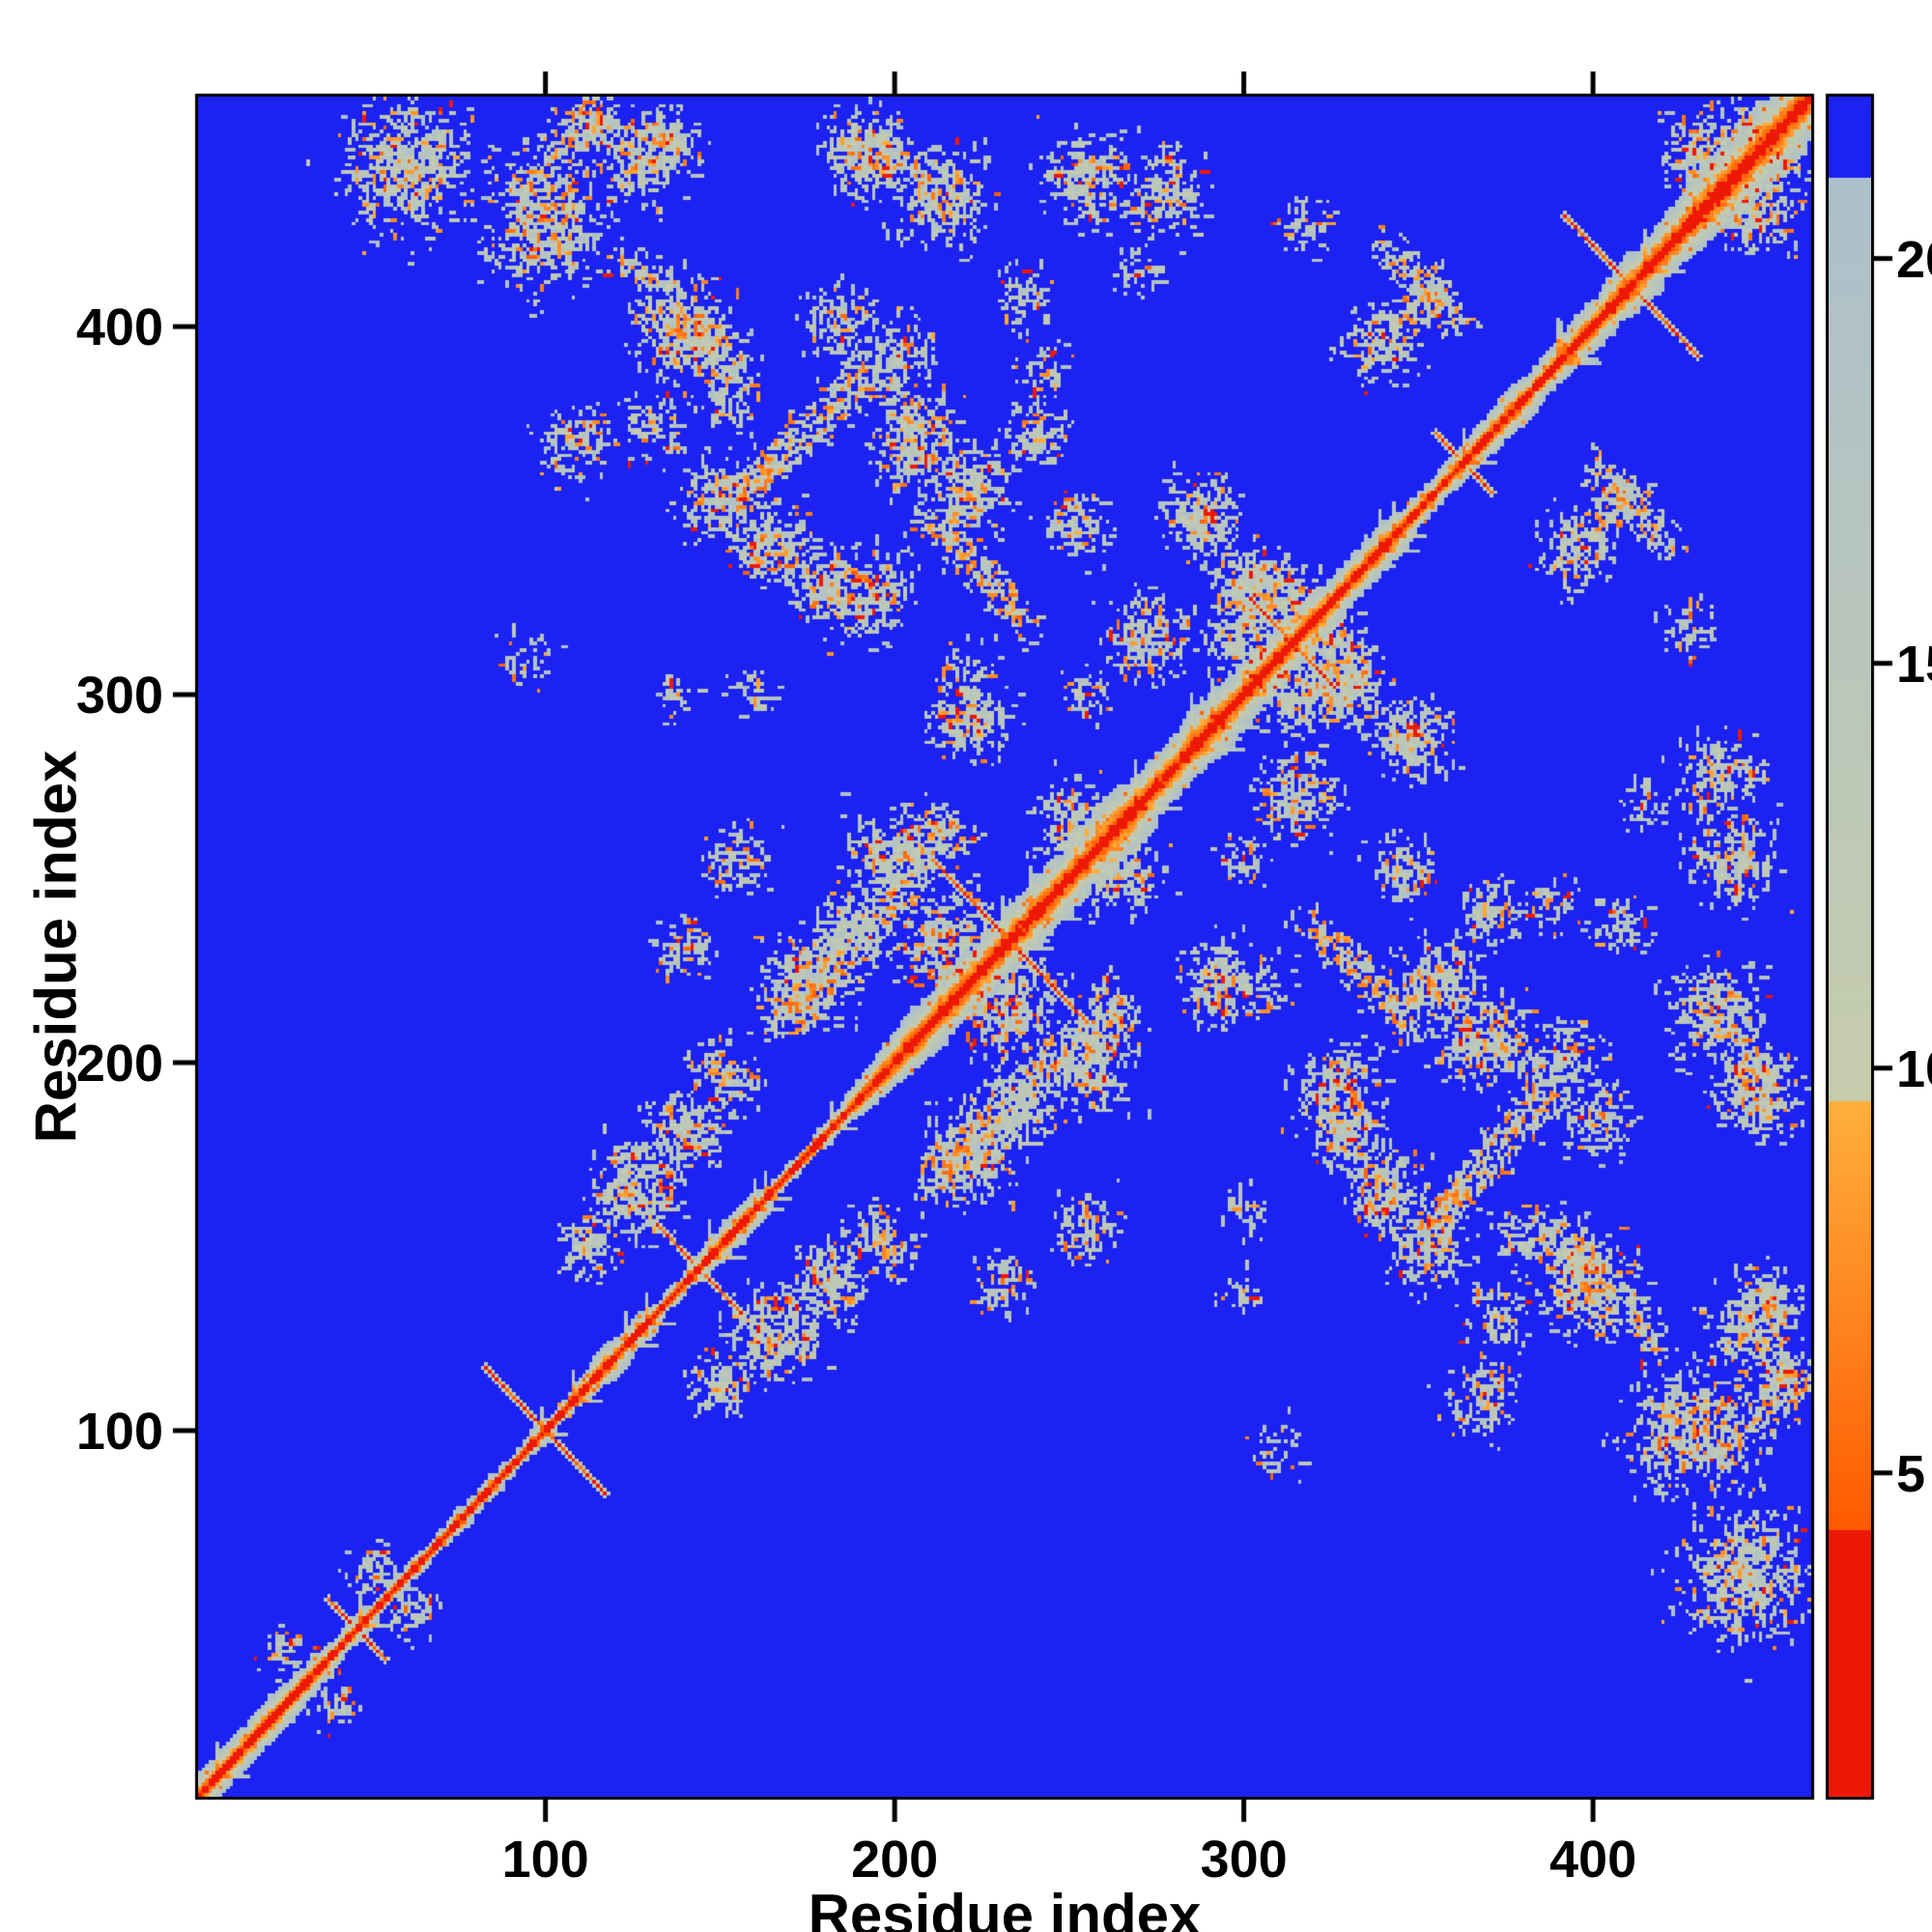 The height and width of the screenshot is (1932, 1932). Describe the element at coordinates (1914, 1068) in the screenshot. I see `colorbar-tick-label: 10` at that location.